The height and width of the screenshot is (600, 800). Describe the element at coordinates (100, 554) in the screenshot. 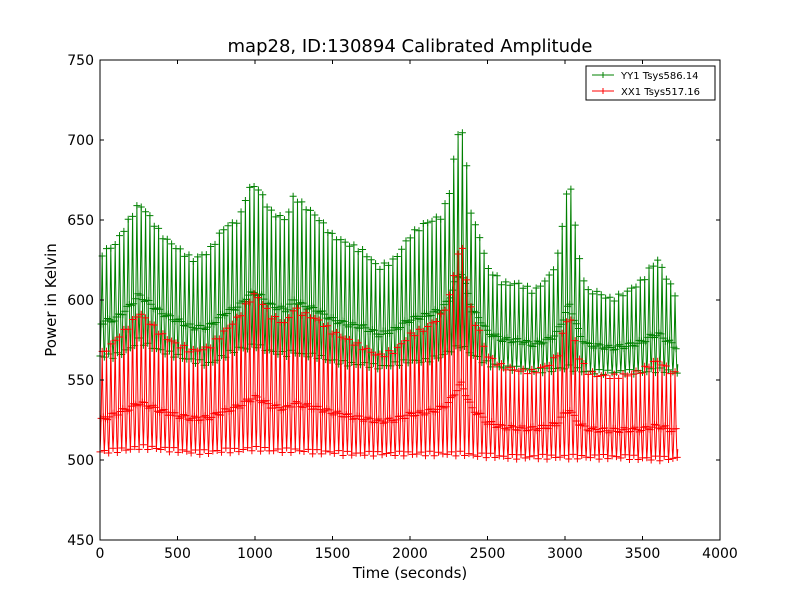

I see `x-tick-label: 0` at that location.